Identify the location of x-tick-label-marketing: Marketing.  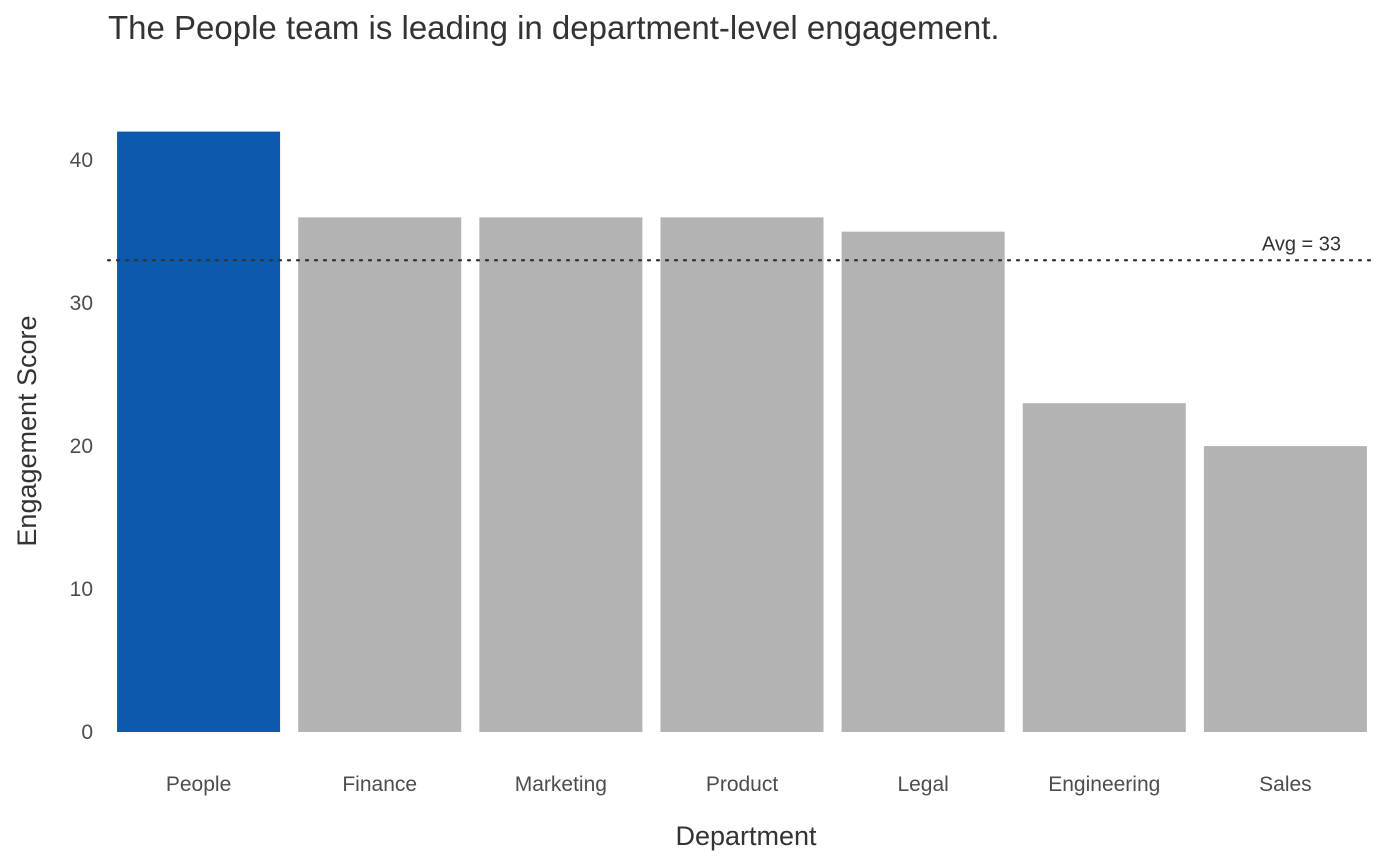
(561, 784).